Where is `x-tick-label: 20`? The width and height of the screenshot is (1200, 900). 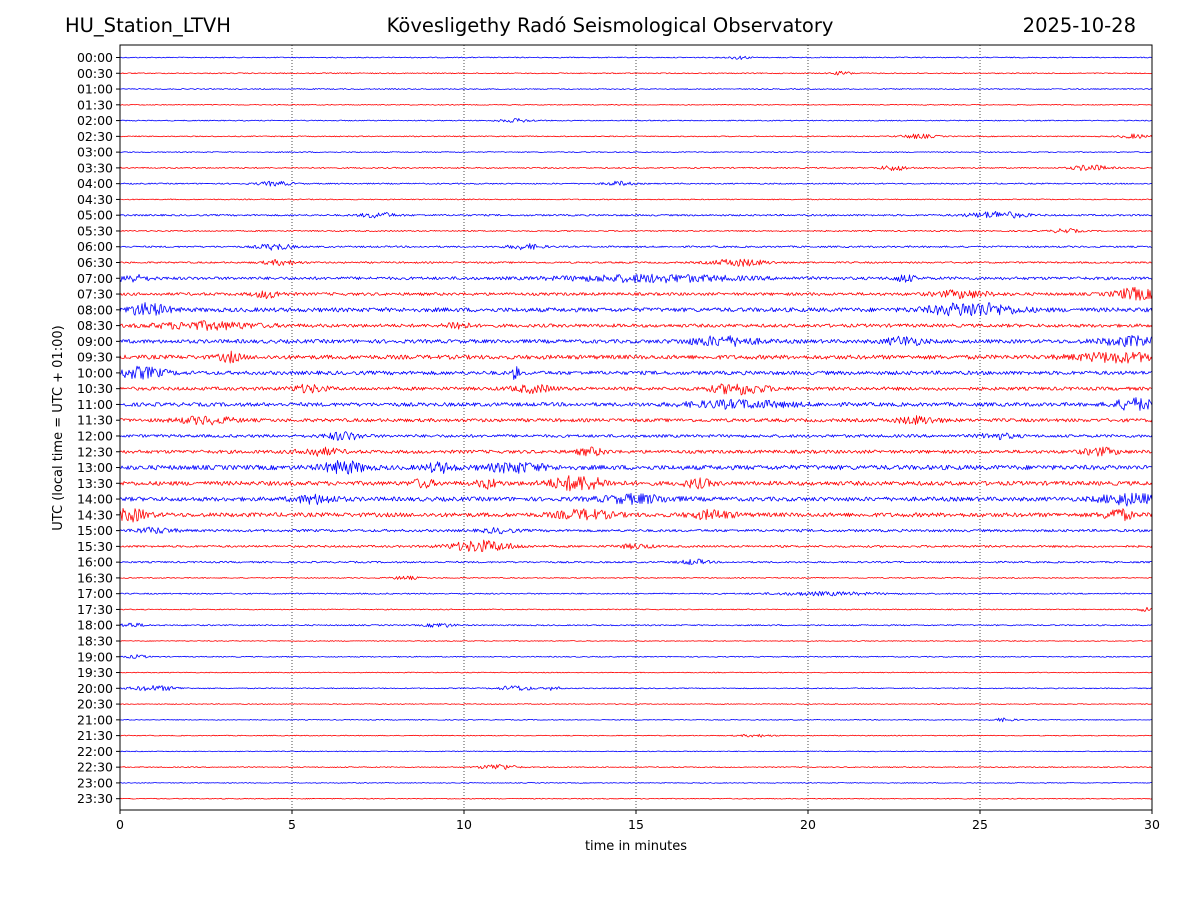 x-tick-label: 20 is located at coordinates (808, 824).